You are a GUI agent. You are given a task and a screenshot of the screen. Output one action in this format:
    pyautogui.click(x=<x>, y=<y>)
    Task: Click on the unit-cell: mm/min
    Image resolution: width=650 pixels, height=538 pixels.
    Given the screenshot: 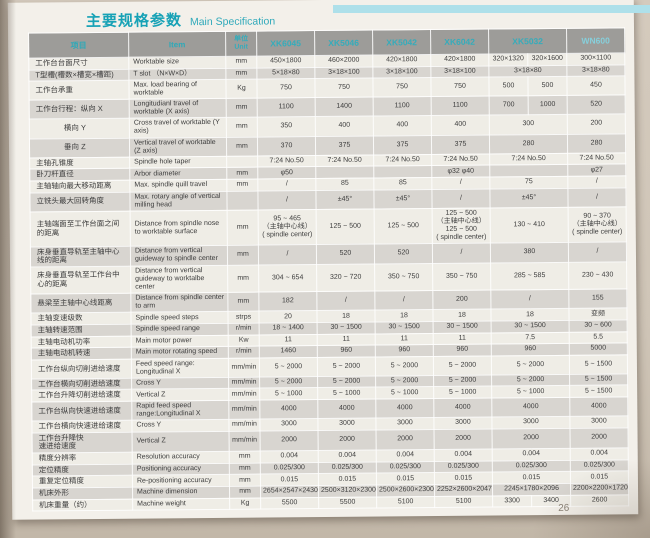 What is the action you would take?
    pyautogui.click(x=244, y=394)
    